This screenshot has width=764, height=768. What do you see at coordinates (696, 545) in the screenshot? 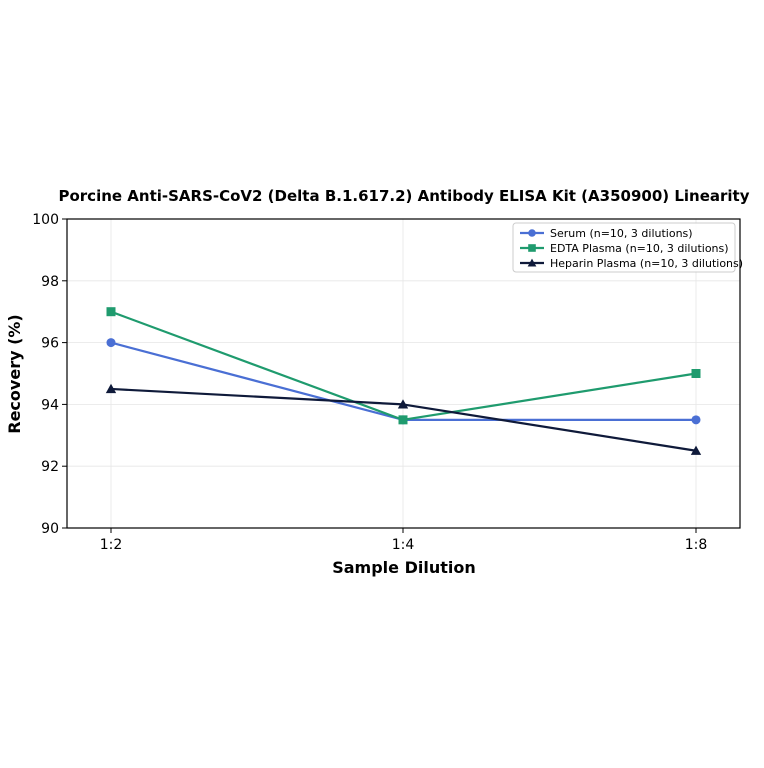
I see `x-tick-label: 1:8` at bounding box center [696, 545].